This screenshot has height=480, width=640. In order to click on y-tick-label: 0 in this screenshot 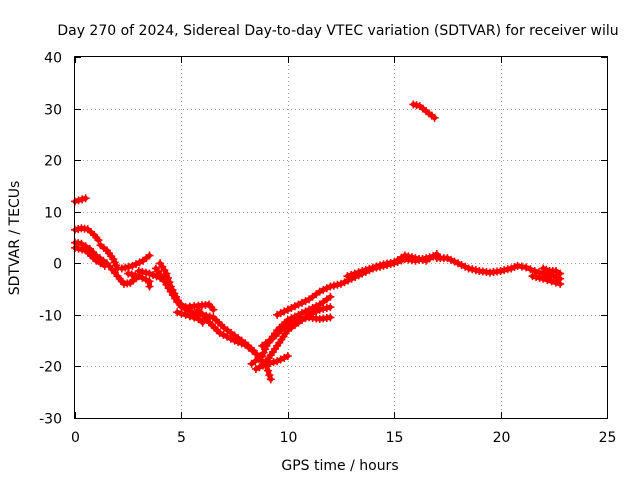, I will do `click(57, 265)`.